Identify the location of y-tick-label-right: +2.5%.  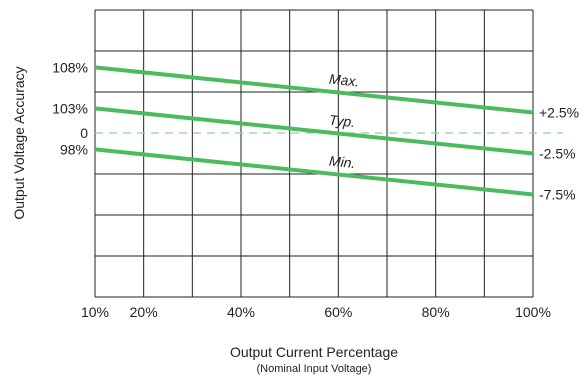
(559, 113).